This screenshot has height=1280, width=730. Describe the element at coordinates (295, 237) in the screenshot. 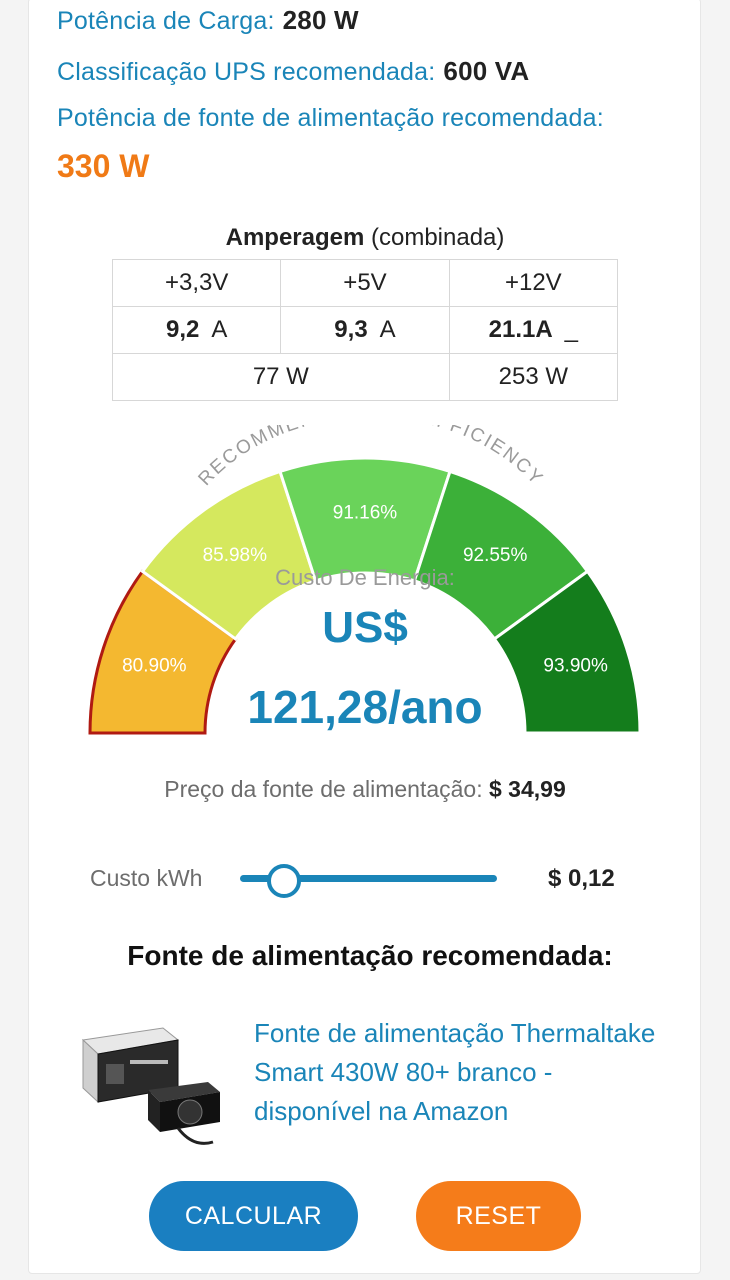

I see `amperage-title-bold: Amperagem` at that location.